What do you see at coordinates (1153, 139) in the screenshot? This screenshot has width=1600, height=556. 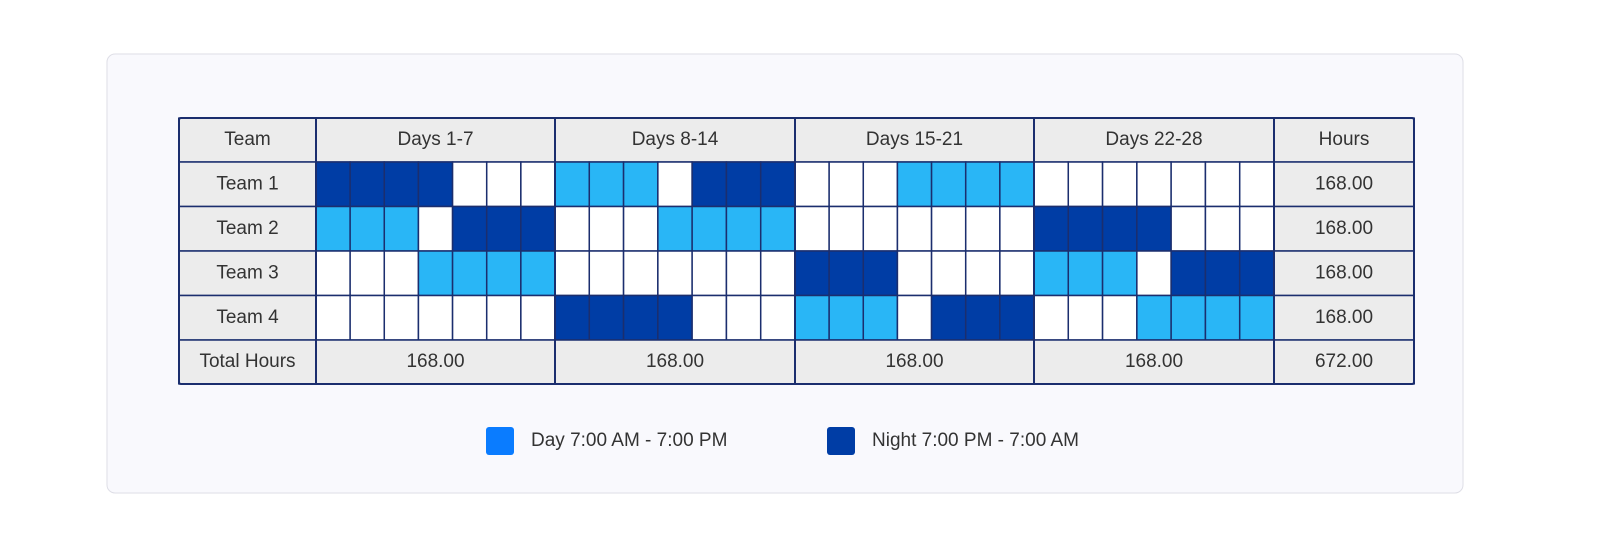 I see `header-label: Days 22-28` at bounding box center [1153, 139].